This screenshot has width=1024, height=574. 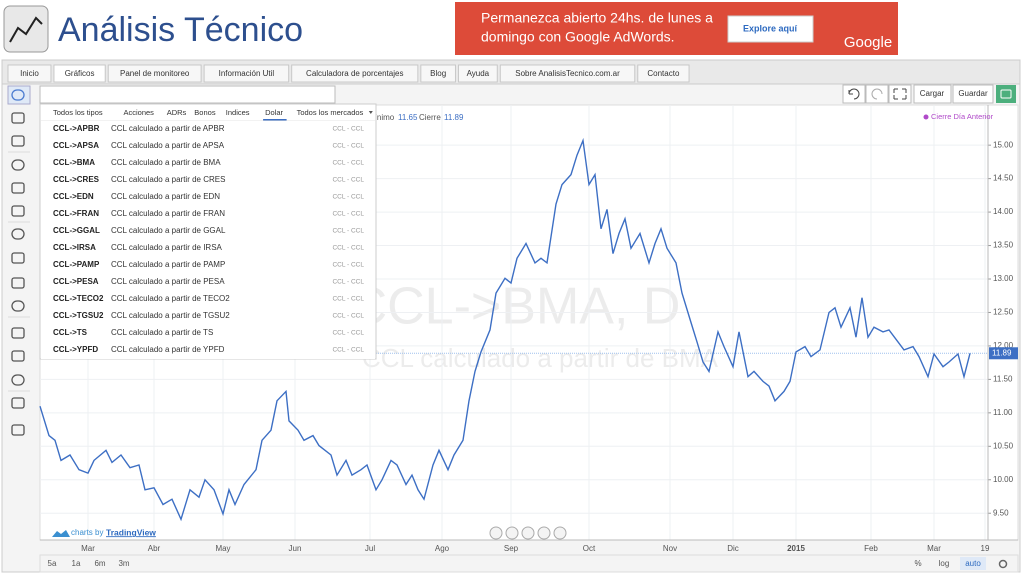 What do you see at coordinates (74, 247) in the screenshot?
I see `result-symbol: CCL->IRSA` at bounding box center [74, 247].